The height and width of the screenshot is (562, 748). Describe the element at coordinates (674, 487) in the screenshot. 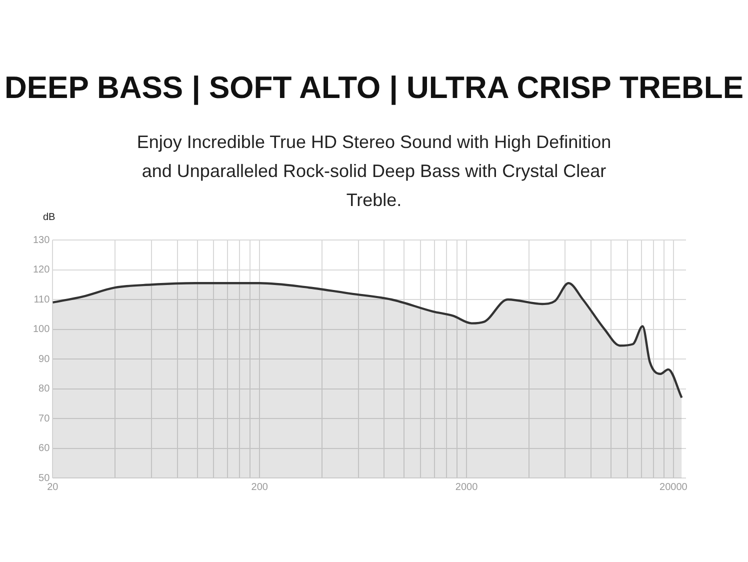

I see `x-tick-label: 20000` at that location.